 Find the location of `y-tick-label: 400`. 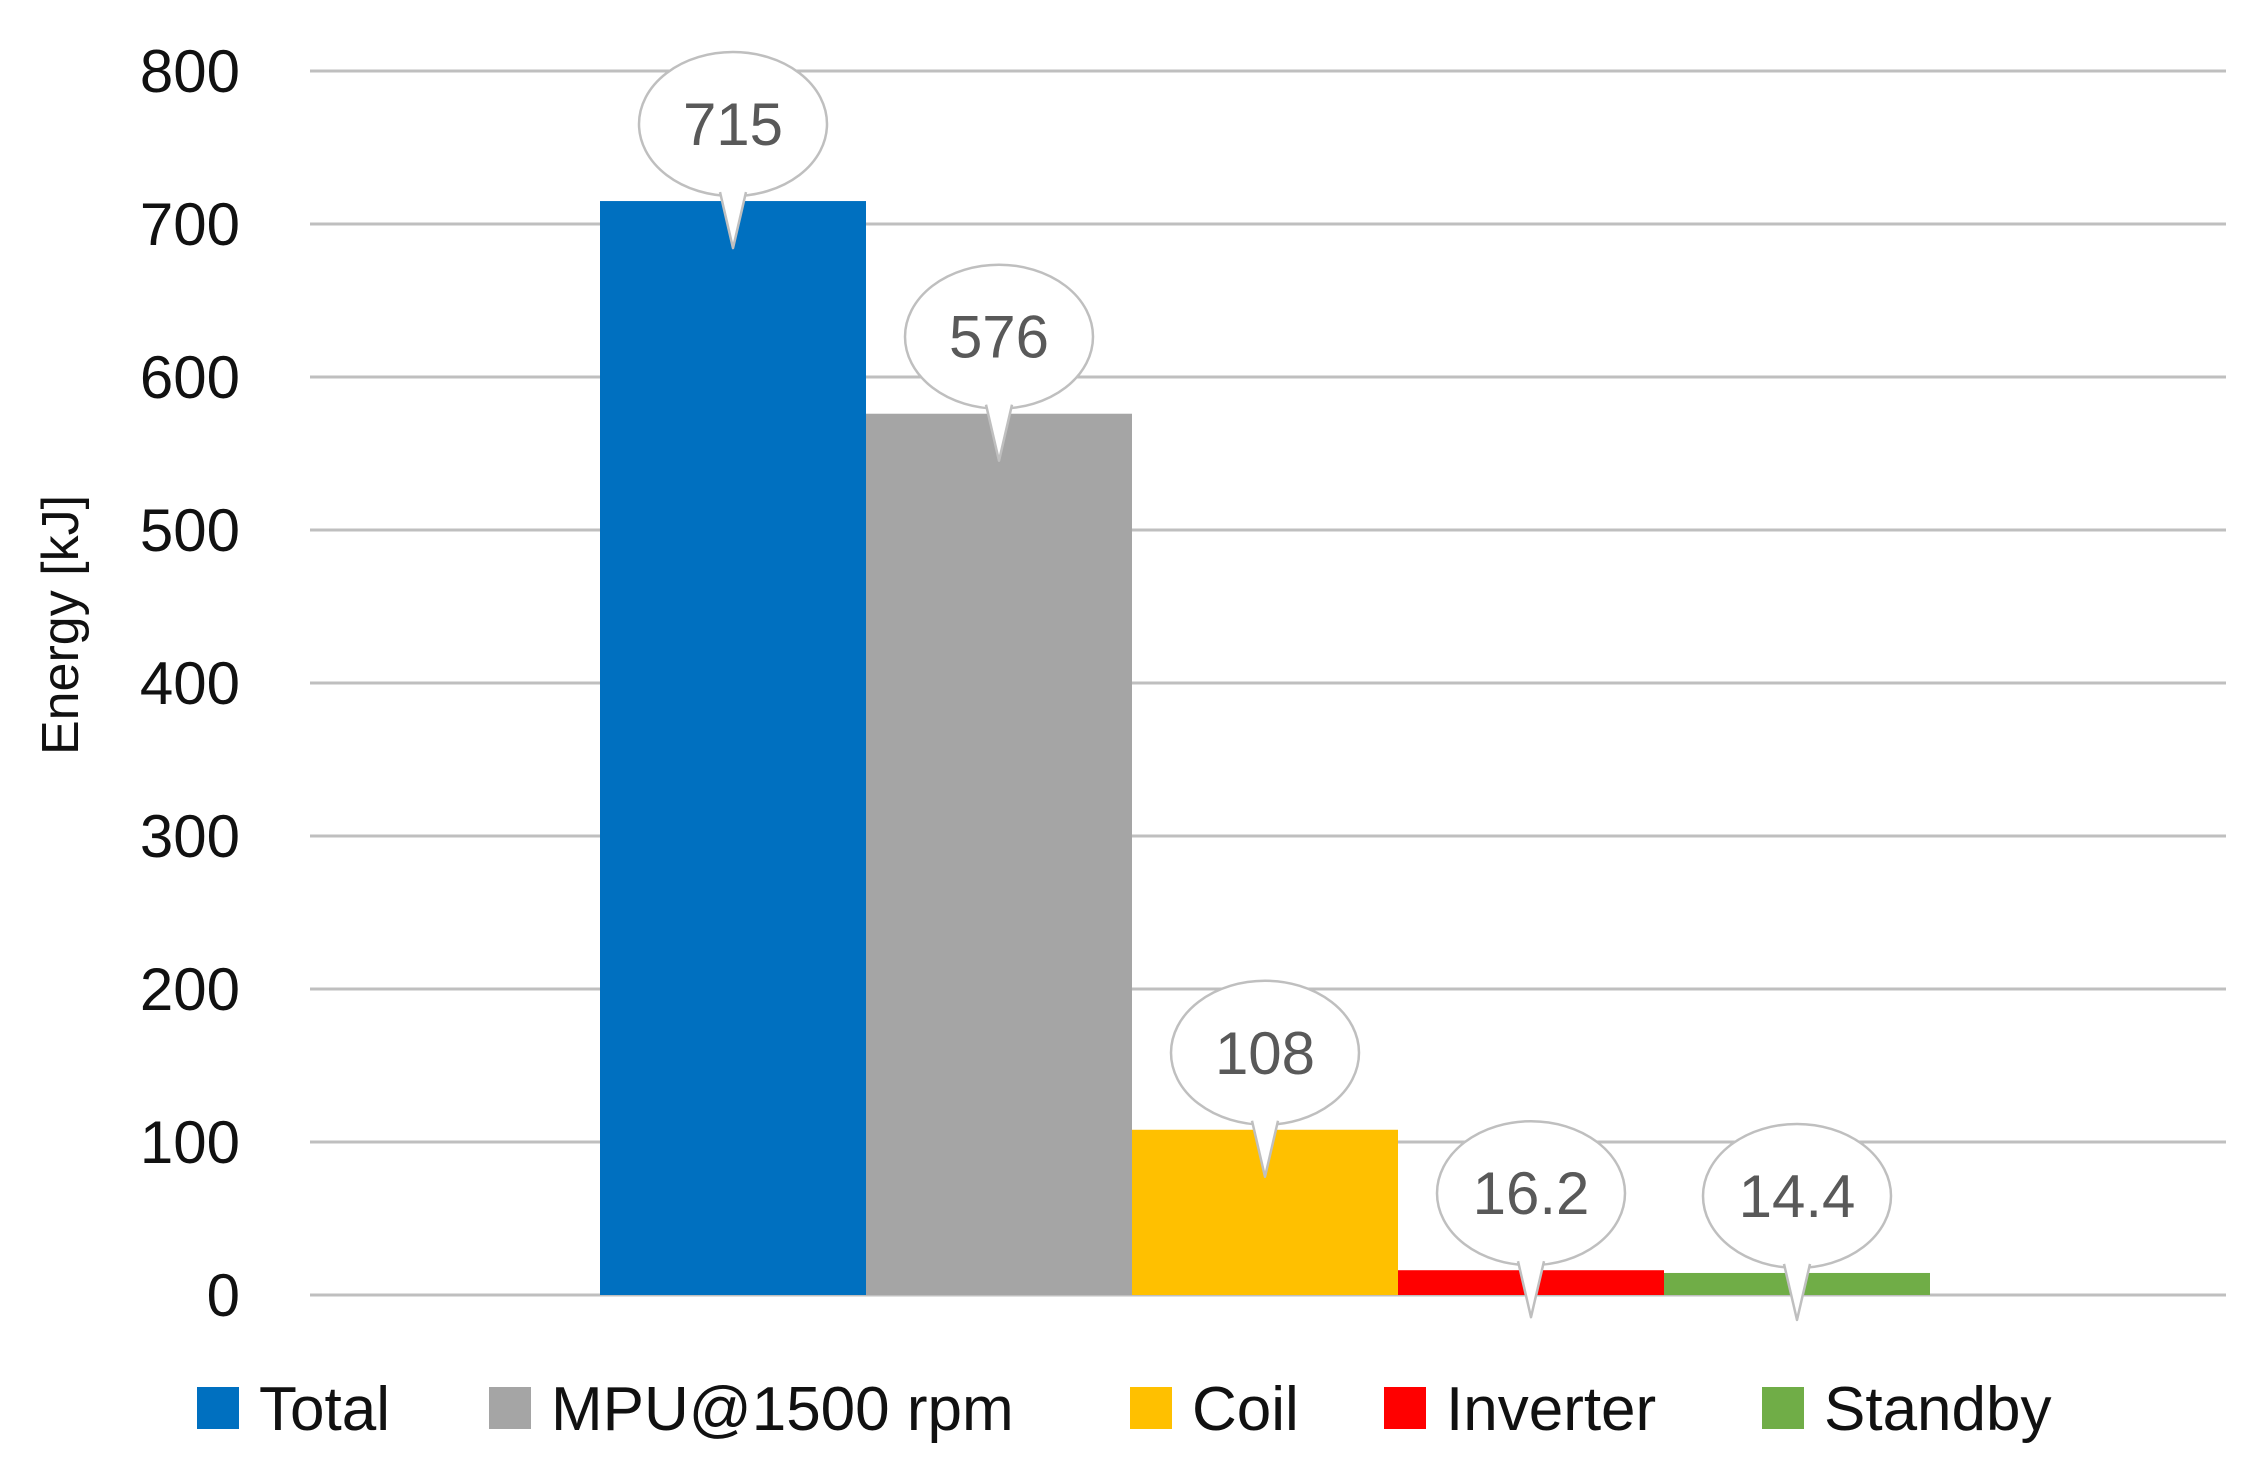

y-tick-label: 400 is located at coordinates (190, 683).